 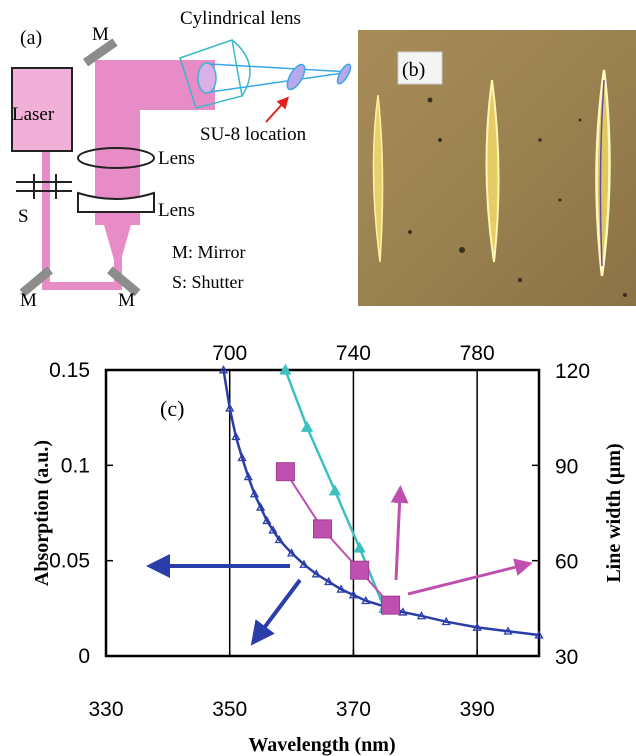 I want to click on y-right-tick-label: 120, so click(x=572, y=371).